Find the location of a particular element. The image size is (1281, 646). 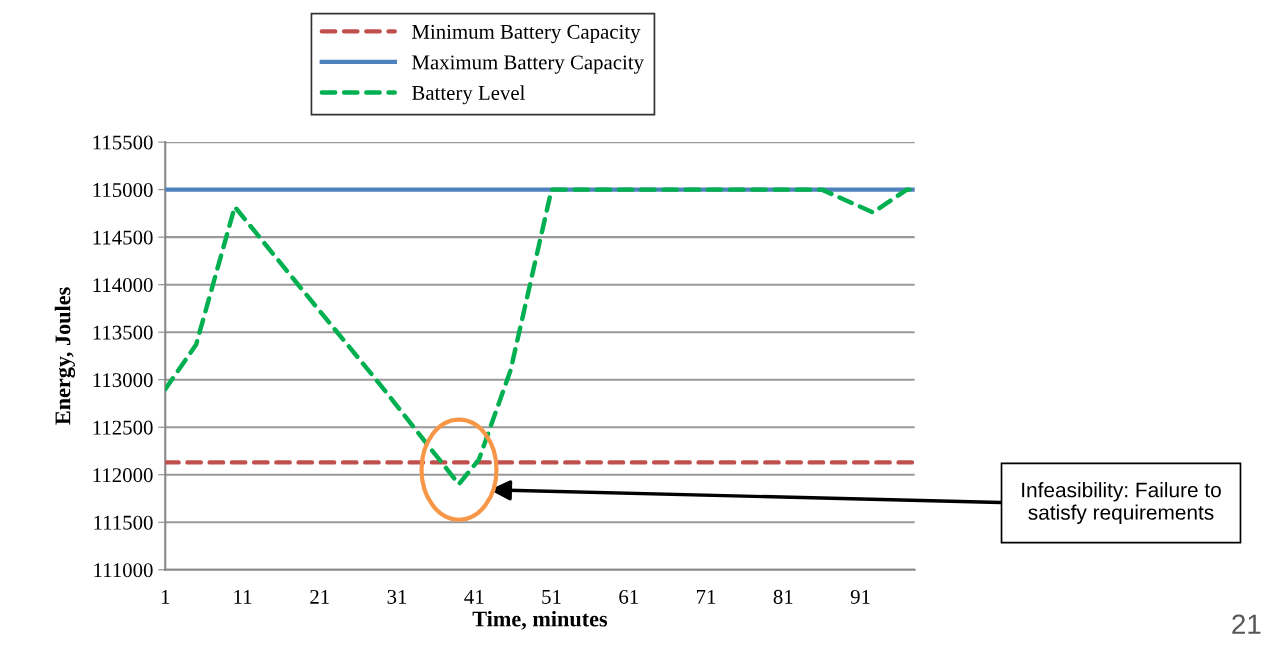

y-tick-label: 112000 is located at coordinates (123, 475).